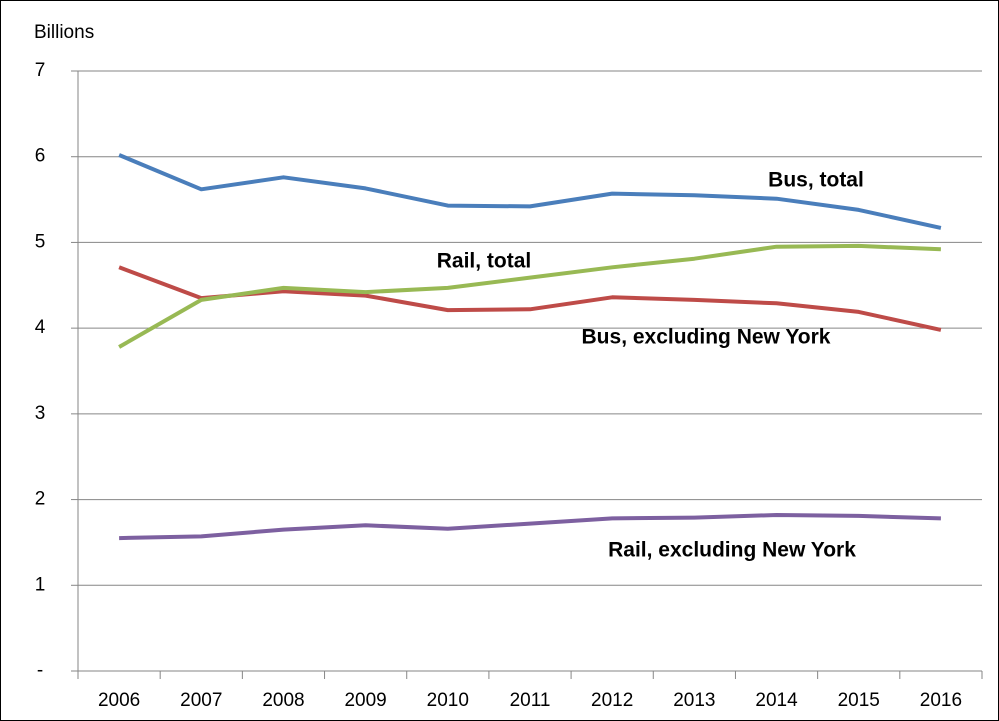 This screenshot has height=721, width=999. Describe the element at coordinates (816, 180) in the screenshot. I see `series-annotation: Bus, total` at that location.